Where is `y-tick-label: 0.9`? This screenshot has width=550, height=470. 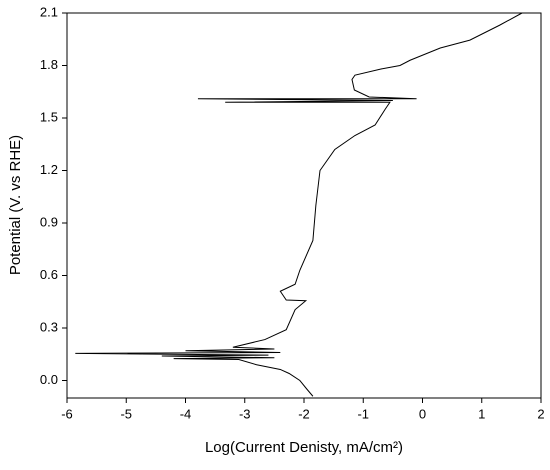 y-tick-label: 0.9 is located at coordinates (49, 221).